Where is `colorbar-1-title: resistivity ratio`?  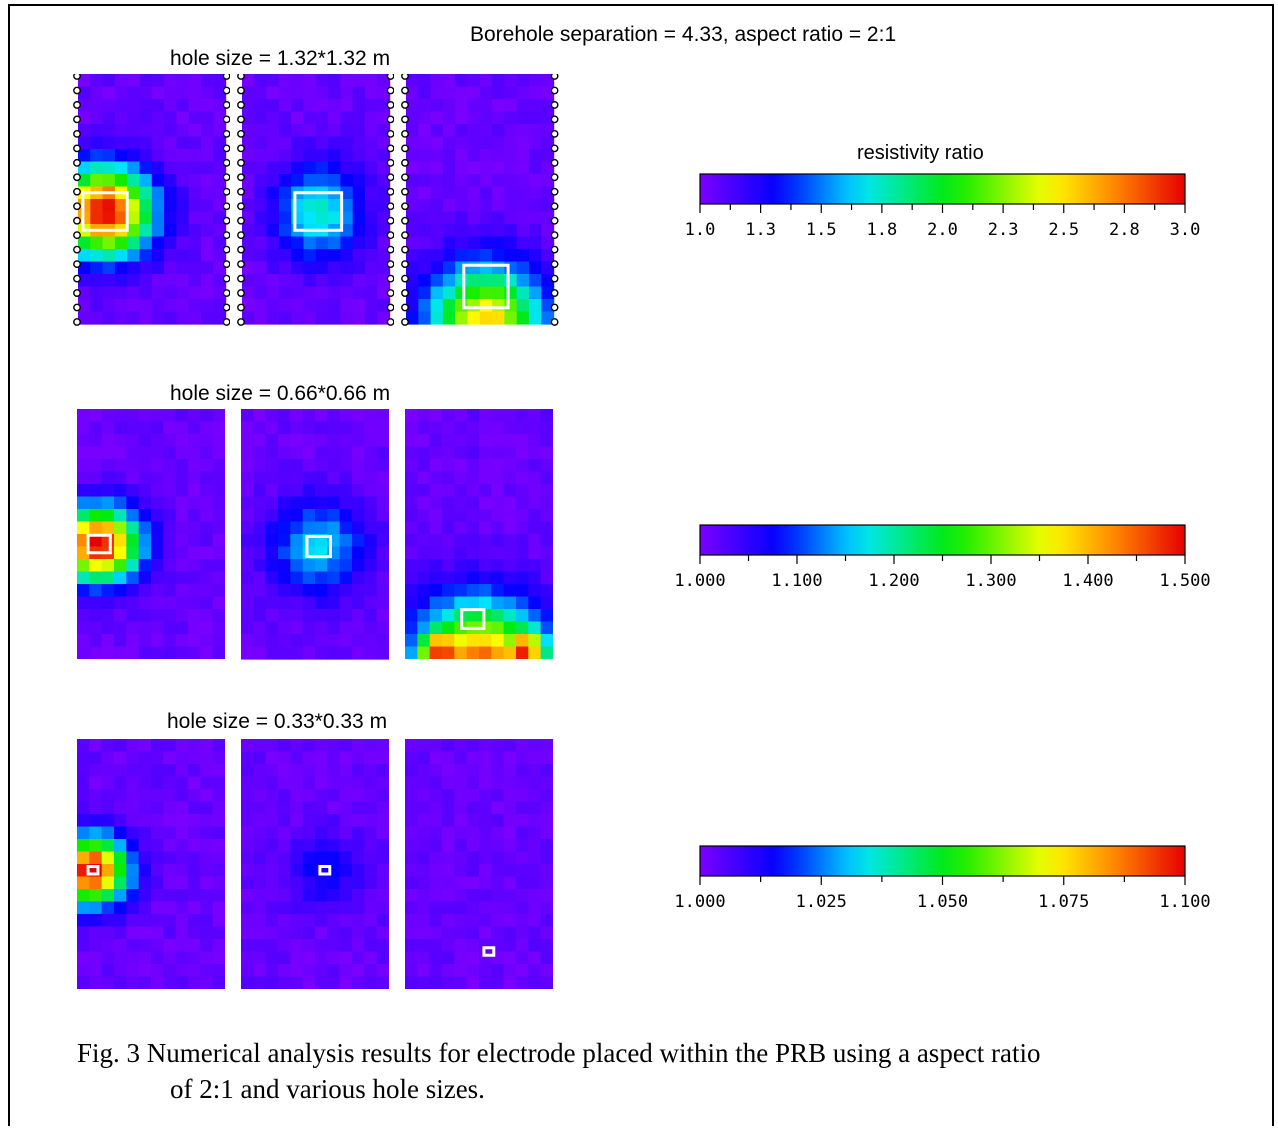 colorbar-1-title: resistivity ratio is located at coordinates (920, 153).